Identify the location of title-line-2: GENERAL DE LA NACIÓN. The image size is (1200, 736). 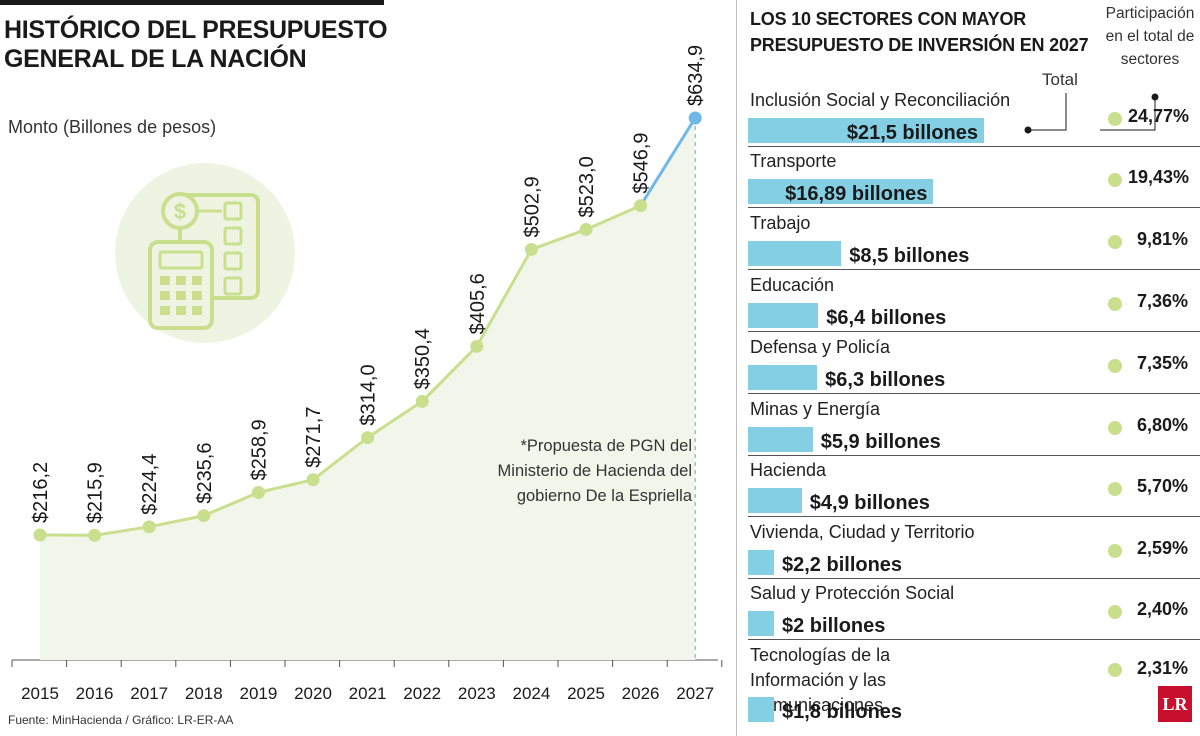
(155, 59).